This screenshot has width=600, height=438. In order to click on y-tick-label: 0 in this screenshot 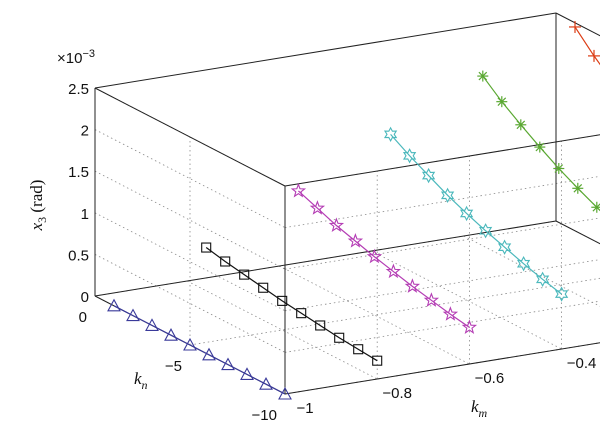, I will do `click(83, 317)`.